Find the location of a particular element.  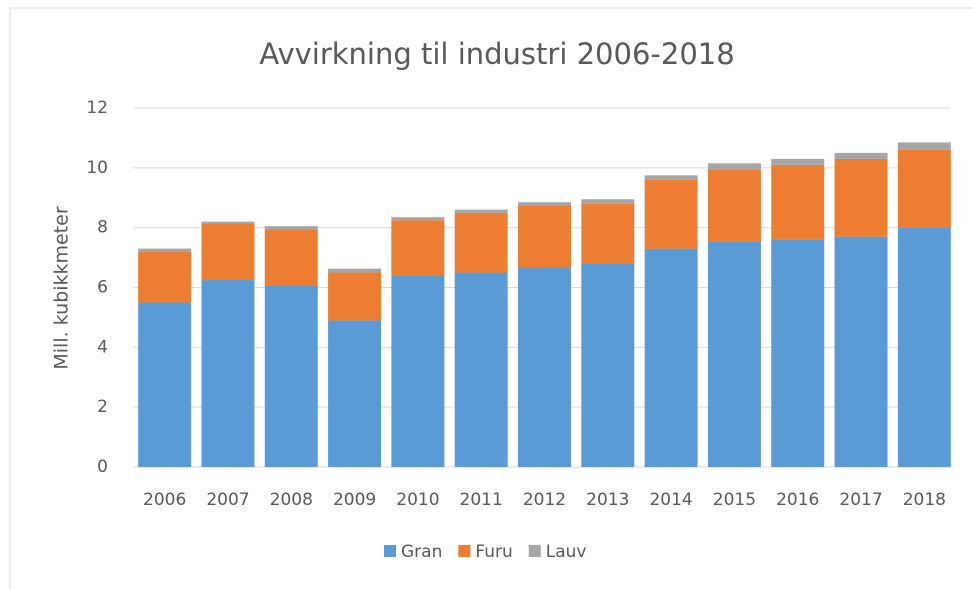

x-tick-label: 2012 is located at coordinates (544, 500).